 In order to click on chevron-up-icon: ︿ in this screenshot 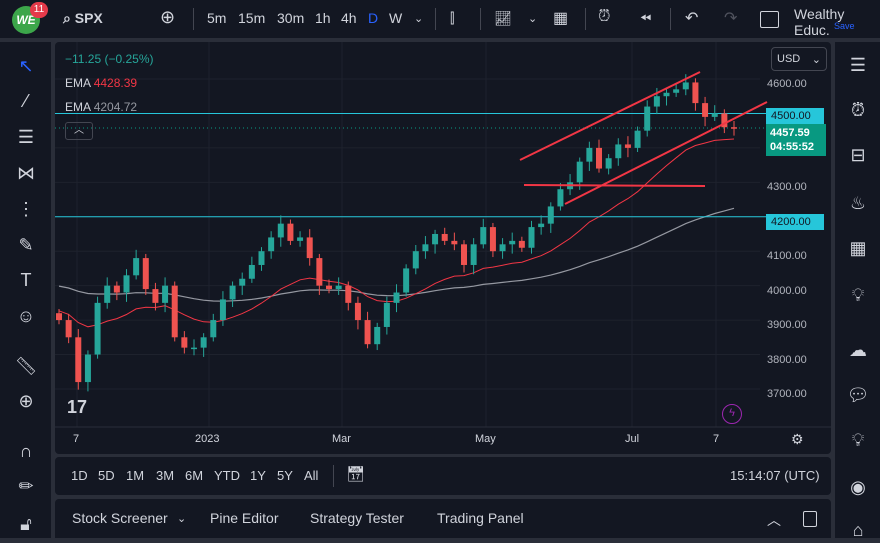, I will do `click(774, 520)`.